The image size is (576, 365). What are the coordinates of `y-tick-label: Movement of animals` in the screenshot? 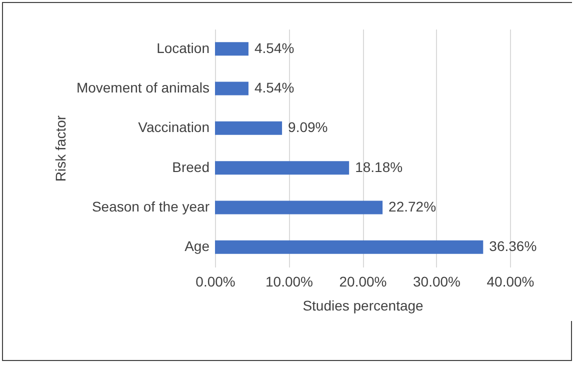 It's located at (143, 88).